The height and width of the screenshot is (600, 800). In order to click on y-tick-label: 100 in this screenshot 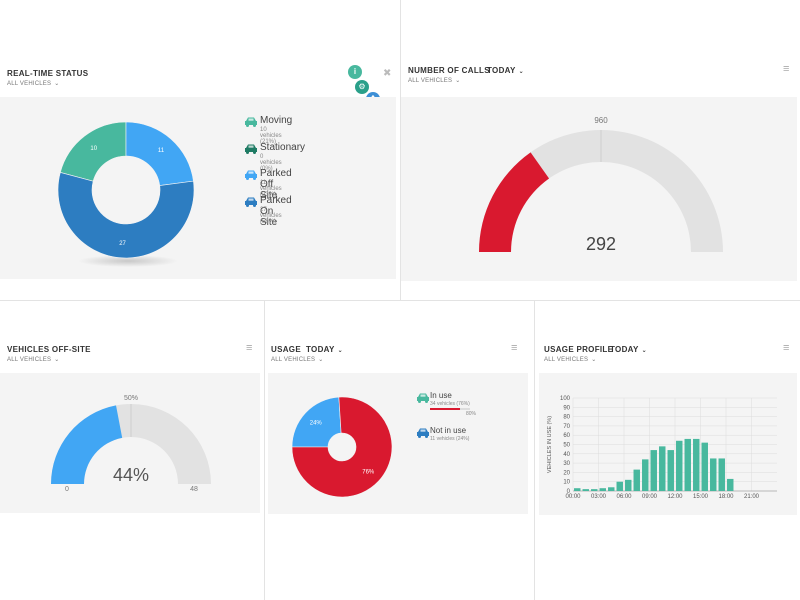, I will do `click(565, 399)`.